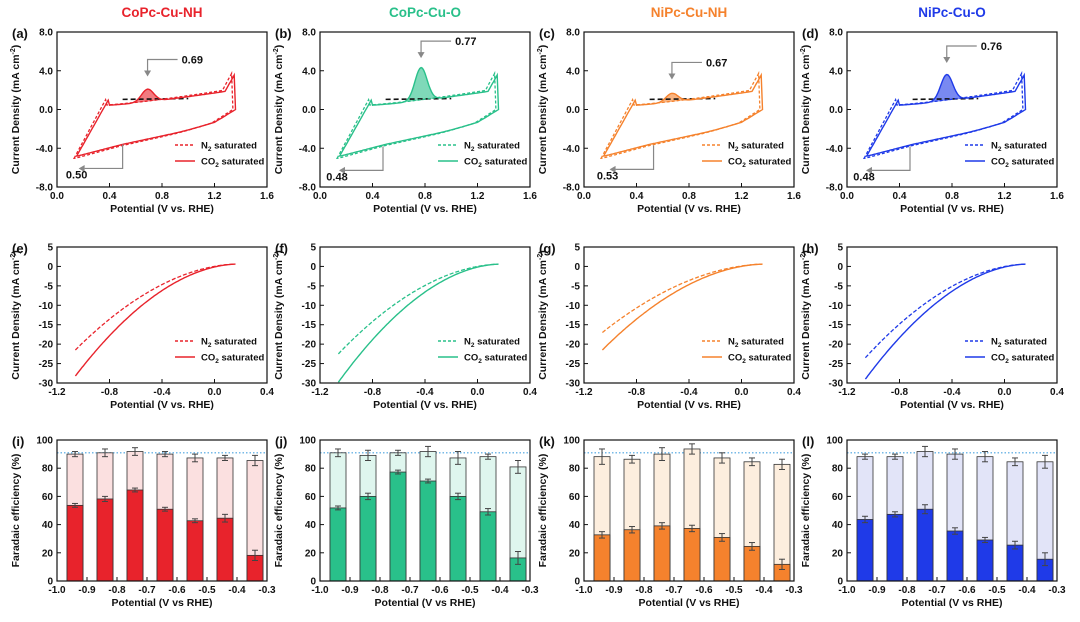  What do you see at coordinates (76, 175) in the screenshot?
I see `onset-annotation: 0.50` at bounding box center [76, 175].